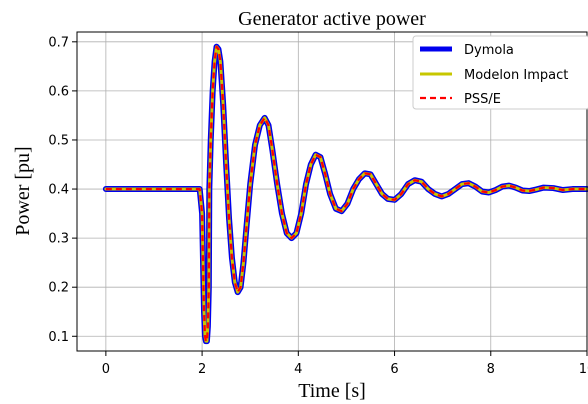 Image resolution: width=588 pixels, height=404 pixels. Describe the element at coordinates (58, 288) in the screenshot. I see `y-tick-label: 0.2` at that location.